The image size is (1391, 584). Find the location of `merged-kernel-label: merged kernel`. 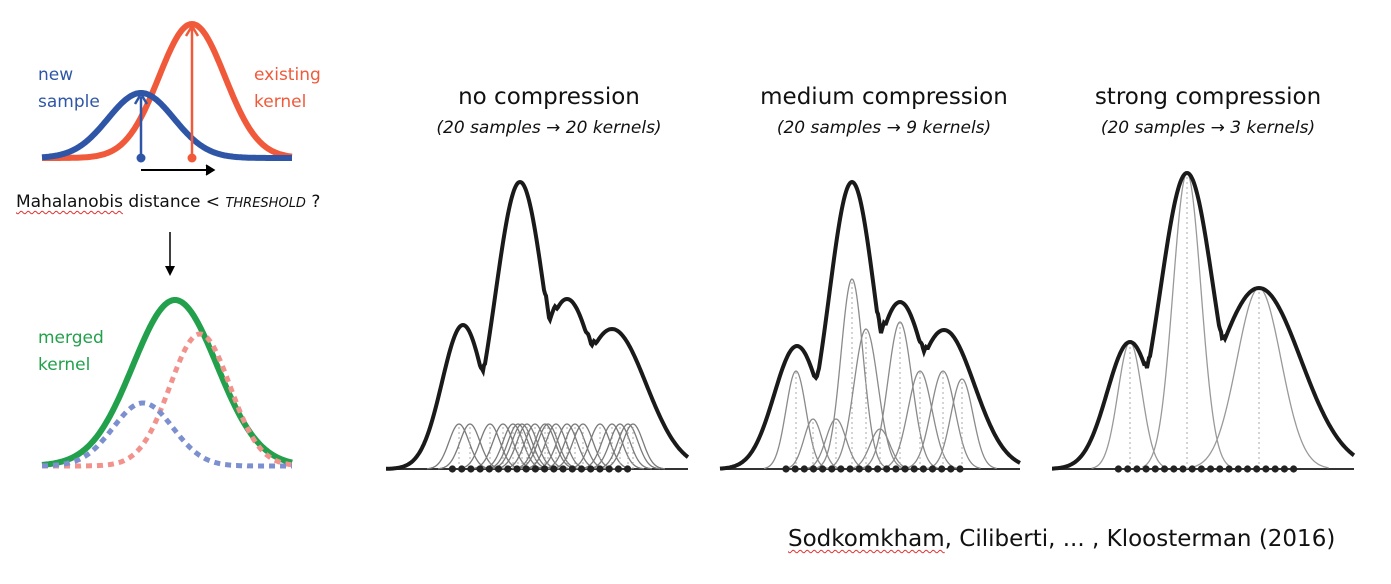

merged-kernel-label: merged kernel is located at coordinates (71, 352).